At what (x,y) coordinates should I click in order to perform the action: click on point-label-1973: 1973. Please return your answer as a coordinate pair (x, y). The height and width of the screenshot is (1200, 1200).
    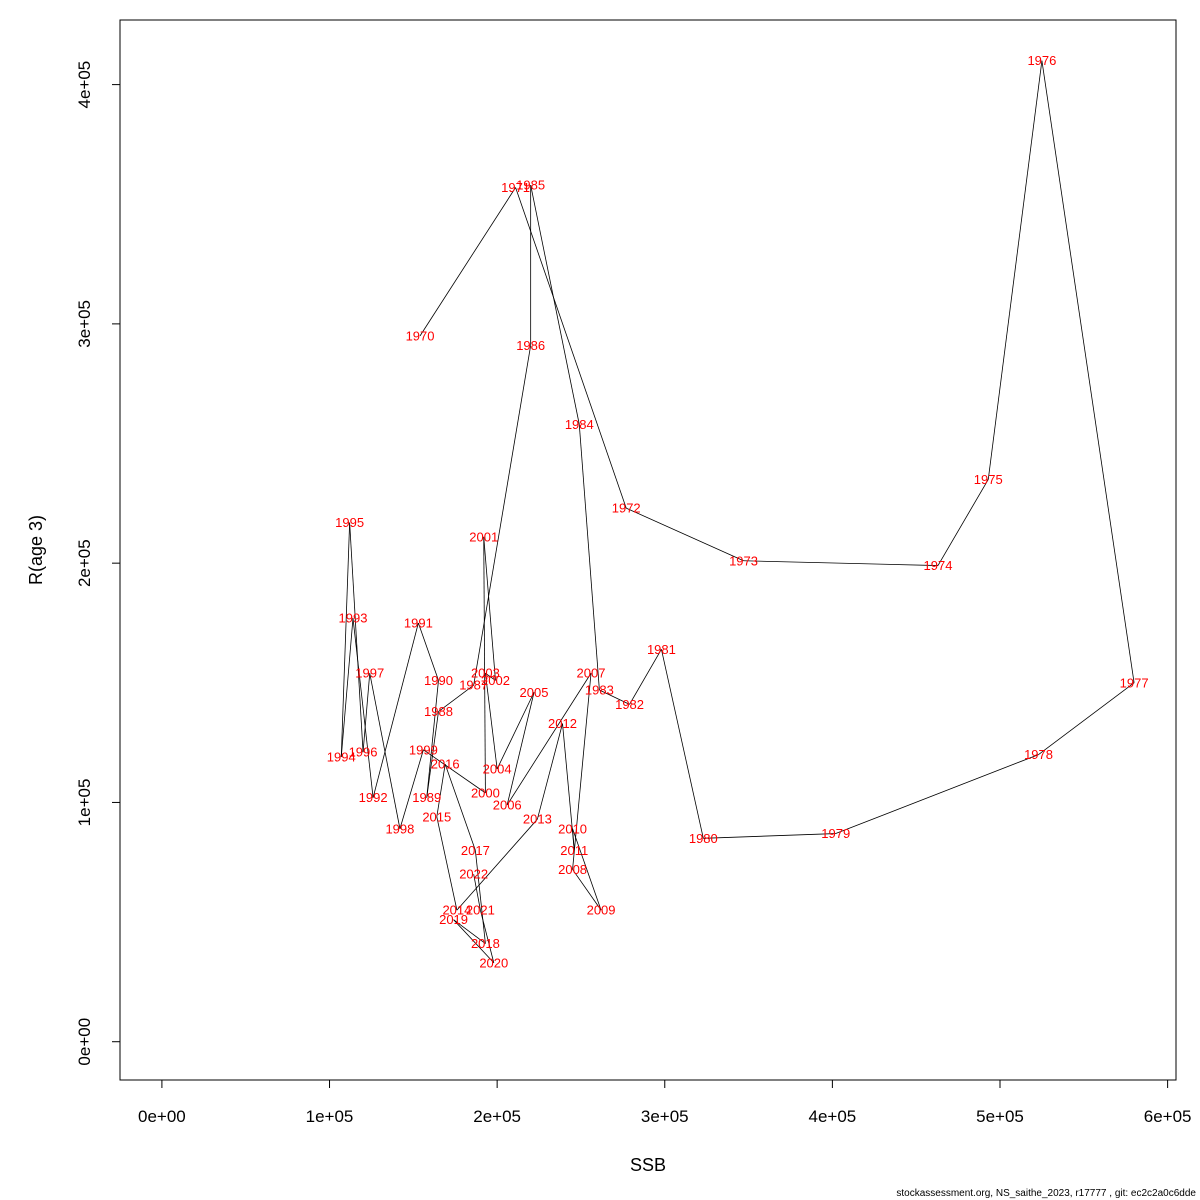
    Looking at the image, I should click on (743, 560).